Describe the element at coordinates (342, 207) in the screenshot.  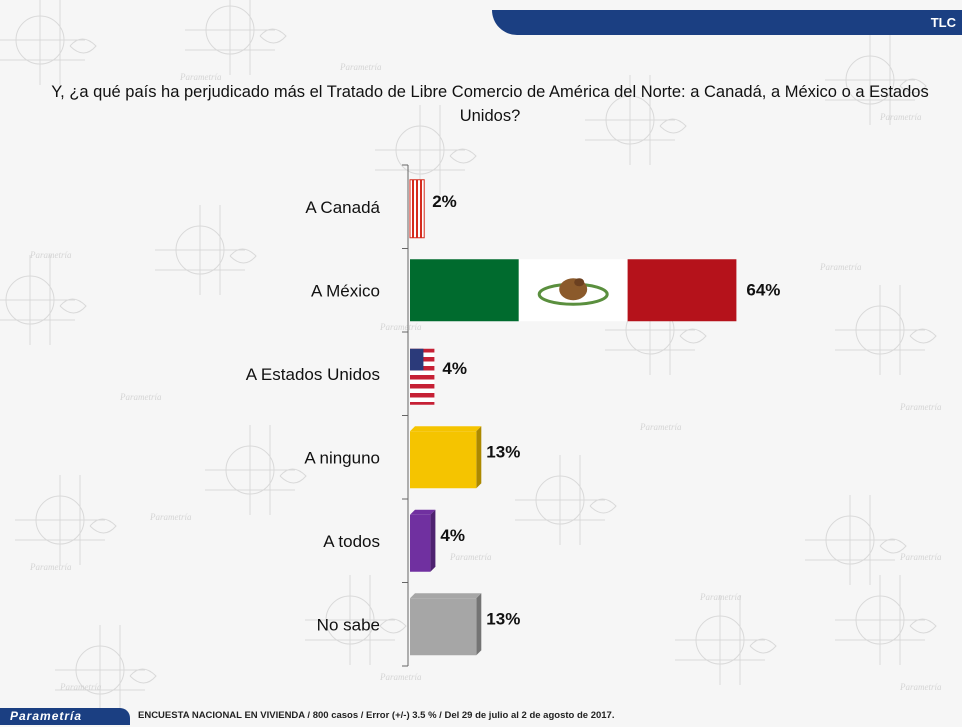
I see `category-label: A Canadá` at that location.